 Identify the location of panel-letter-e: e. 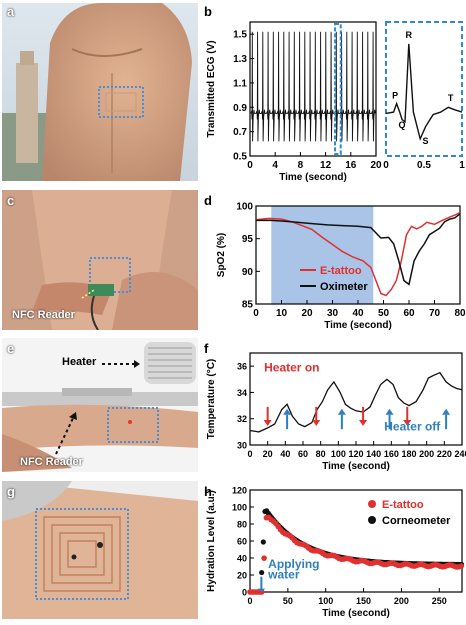
(11, 348).